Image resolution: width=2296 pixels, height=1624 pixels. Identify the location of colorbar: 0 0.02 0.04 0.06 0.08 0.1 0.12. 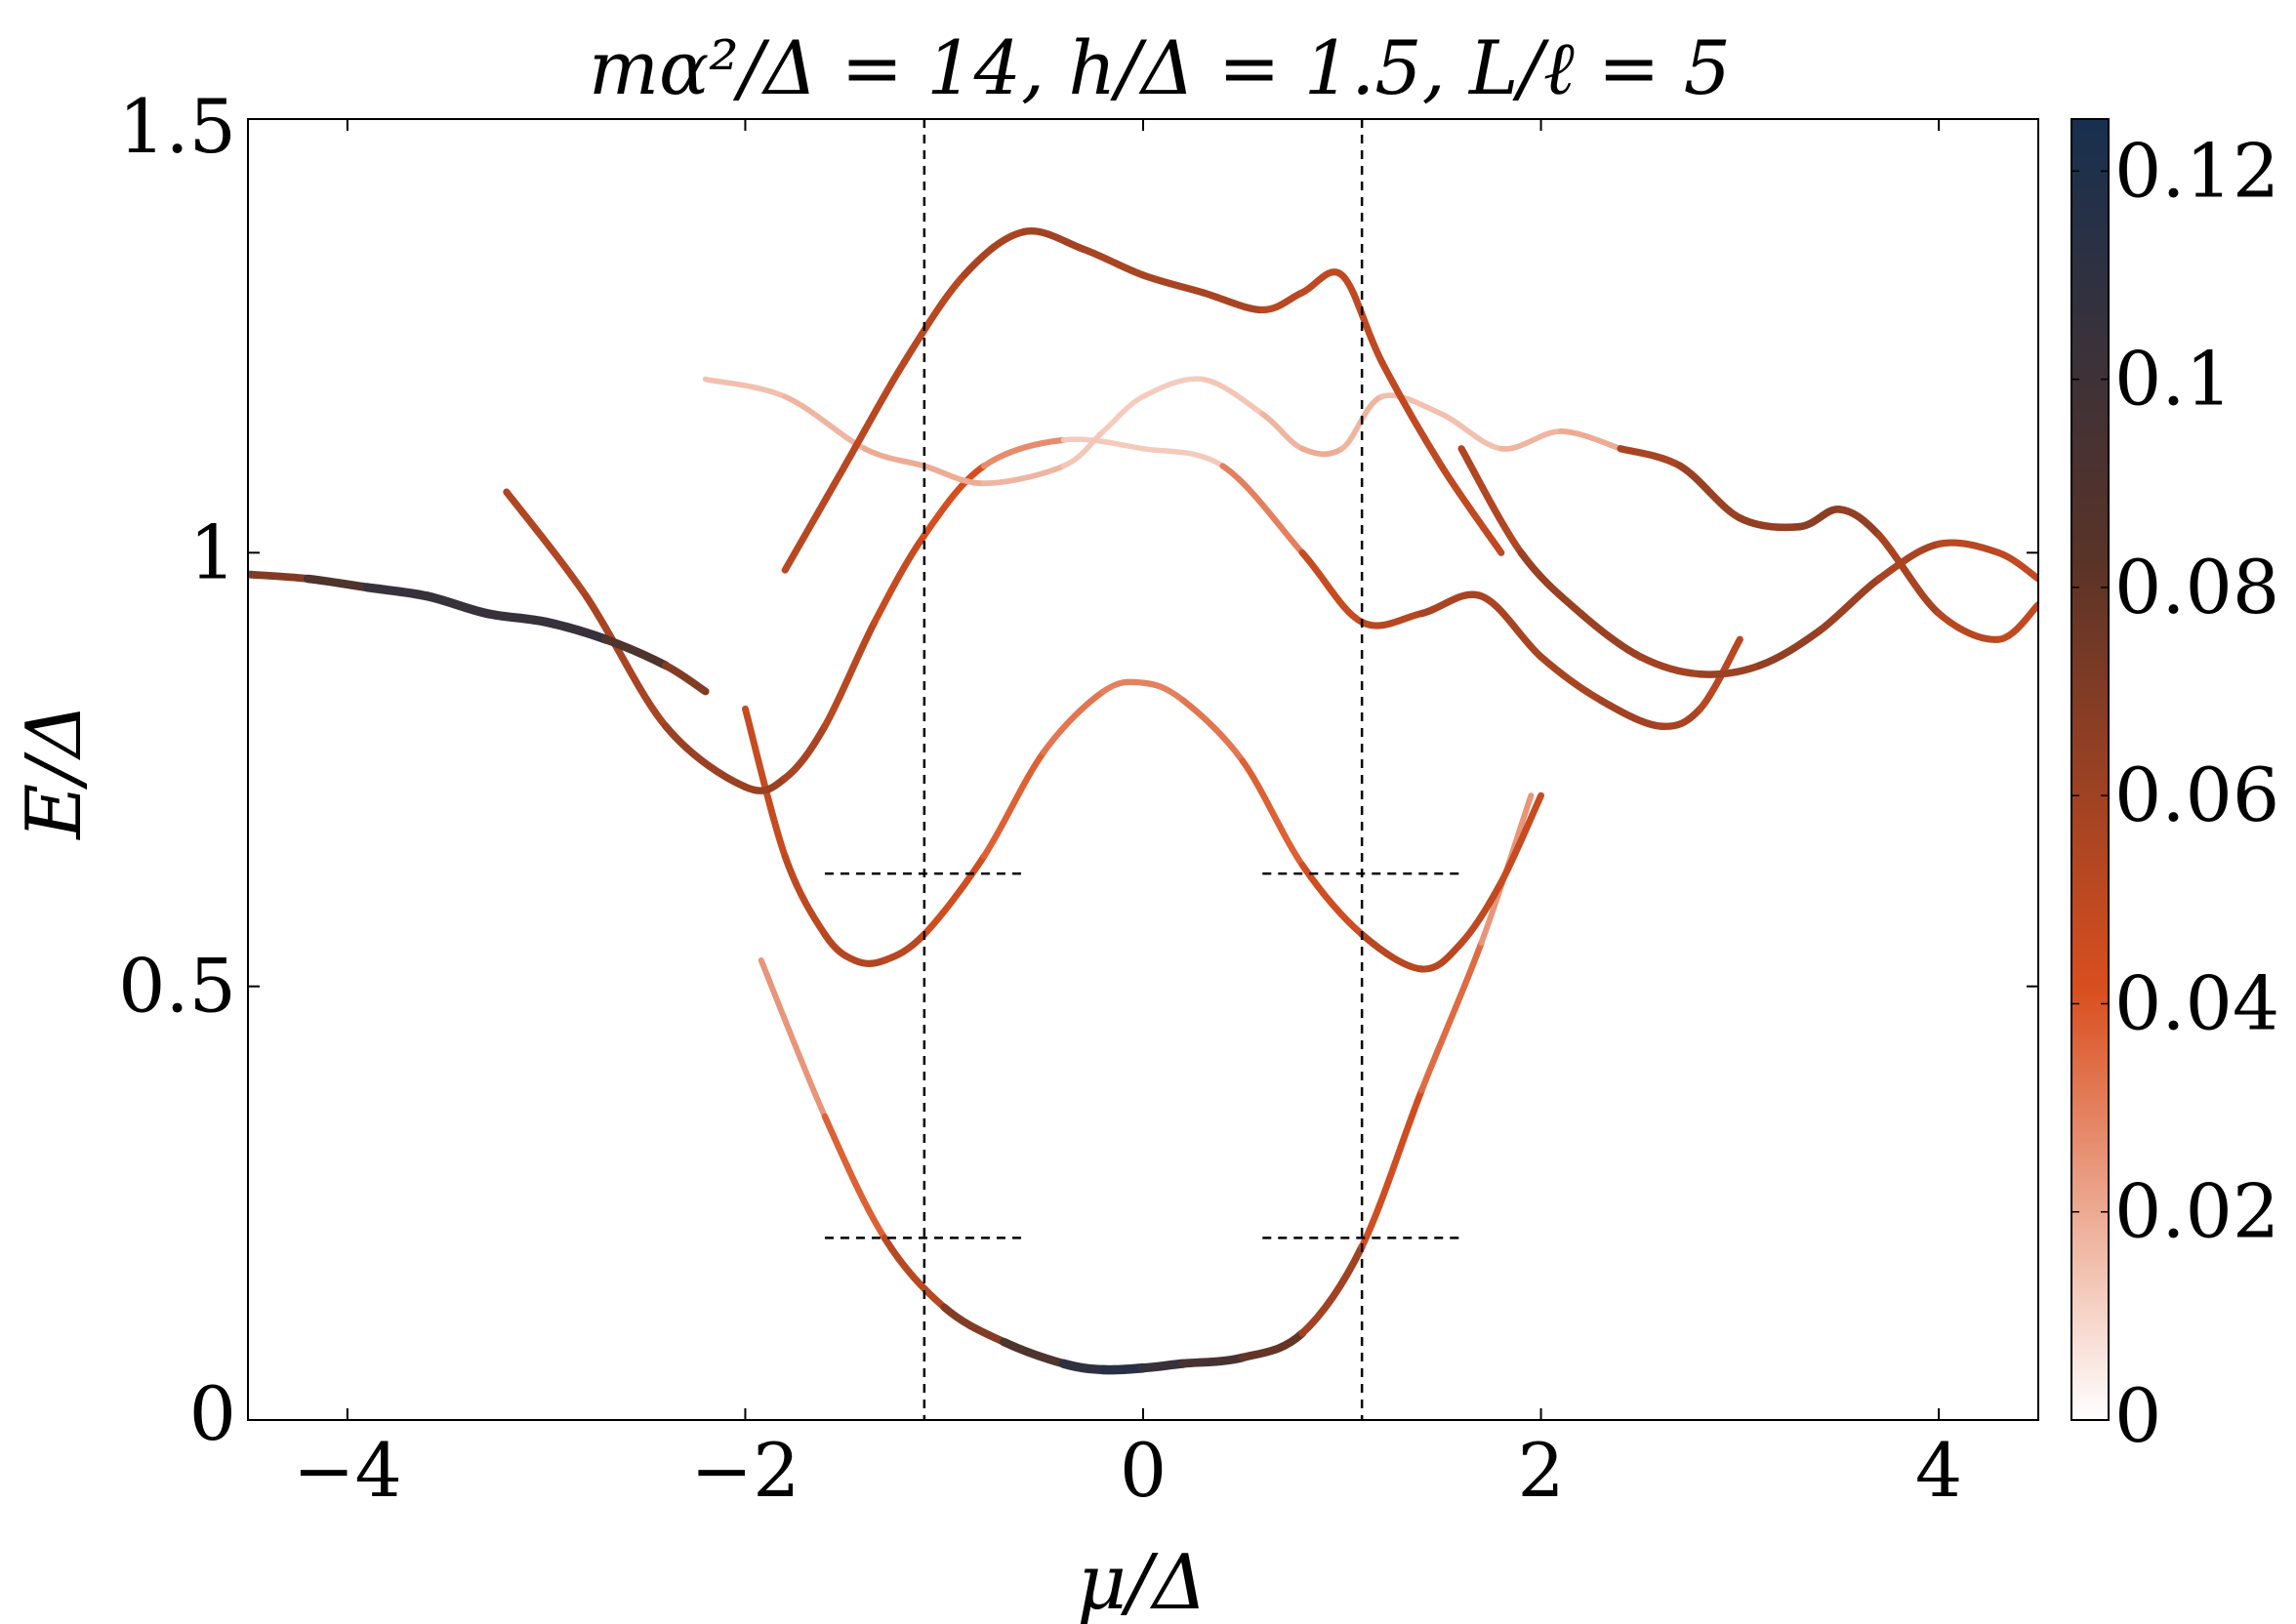
(2174, 789).